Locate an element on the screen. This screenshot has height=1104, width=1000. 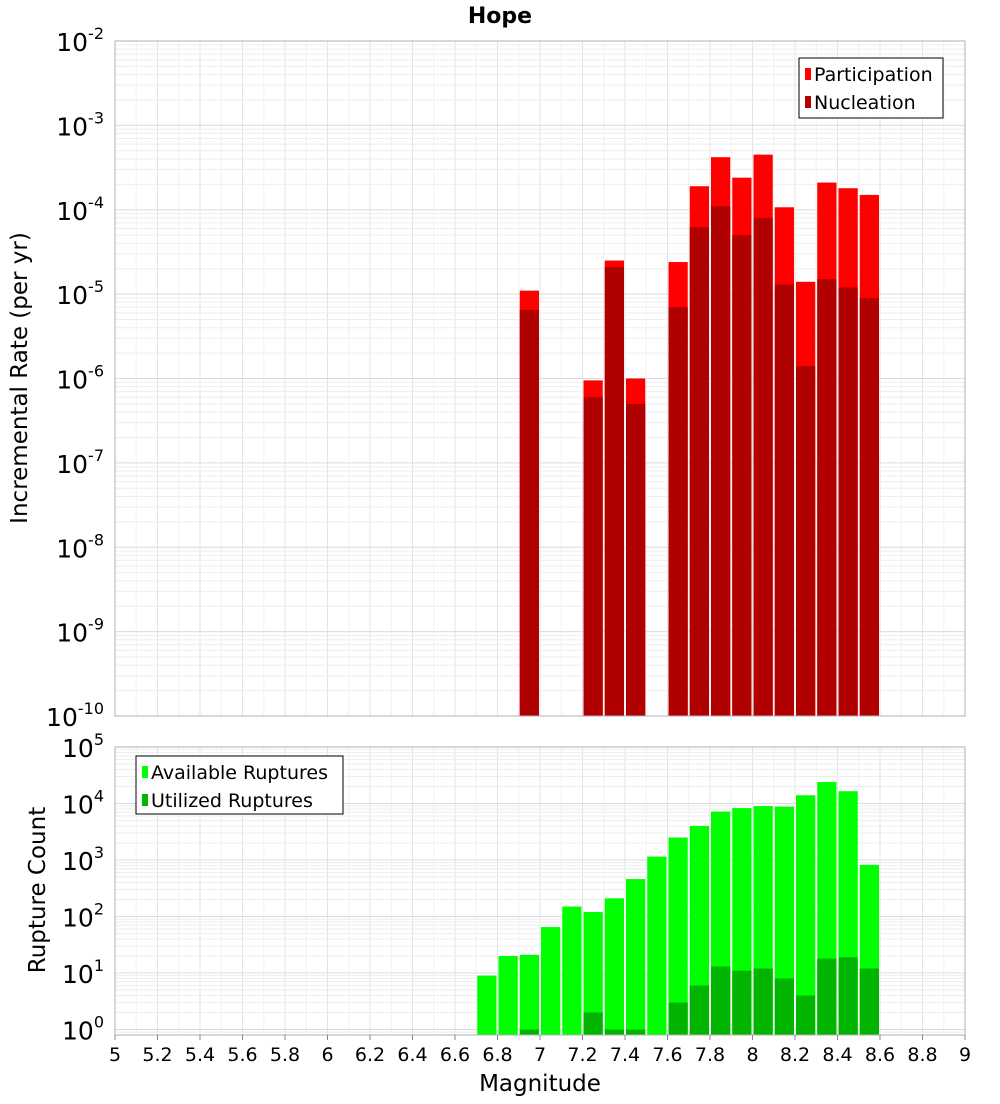
x-tick-label: 7.6 is located at coordinates (667, 1055).